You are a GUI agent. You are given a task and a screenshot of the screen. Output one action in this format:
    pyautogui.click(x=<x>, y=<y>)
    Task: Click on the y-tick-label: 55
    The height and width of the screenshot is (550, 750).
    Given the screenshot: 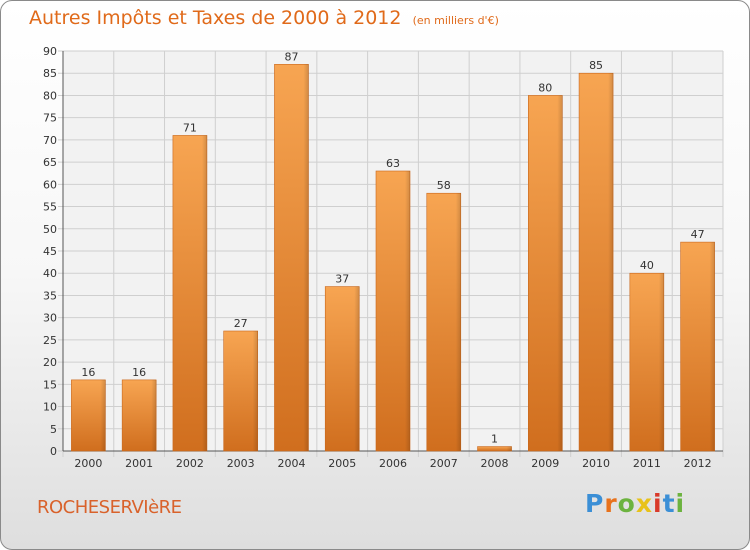 What is the action you would take?
    pyautogui.click(x=50, y=207)
    